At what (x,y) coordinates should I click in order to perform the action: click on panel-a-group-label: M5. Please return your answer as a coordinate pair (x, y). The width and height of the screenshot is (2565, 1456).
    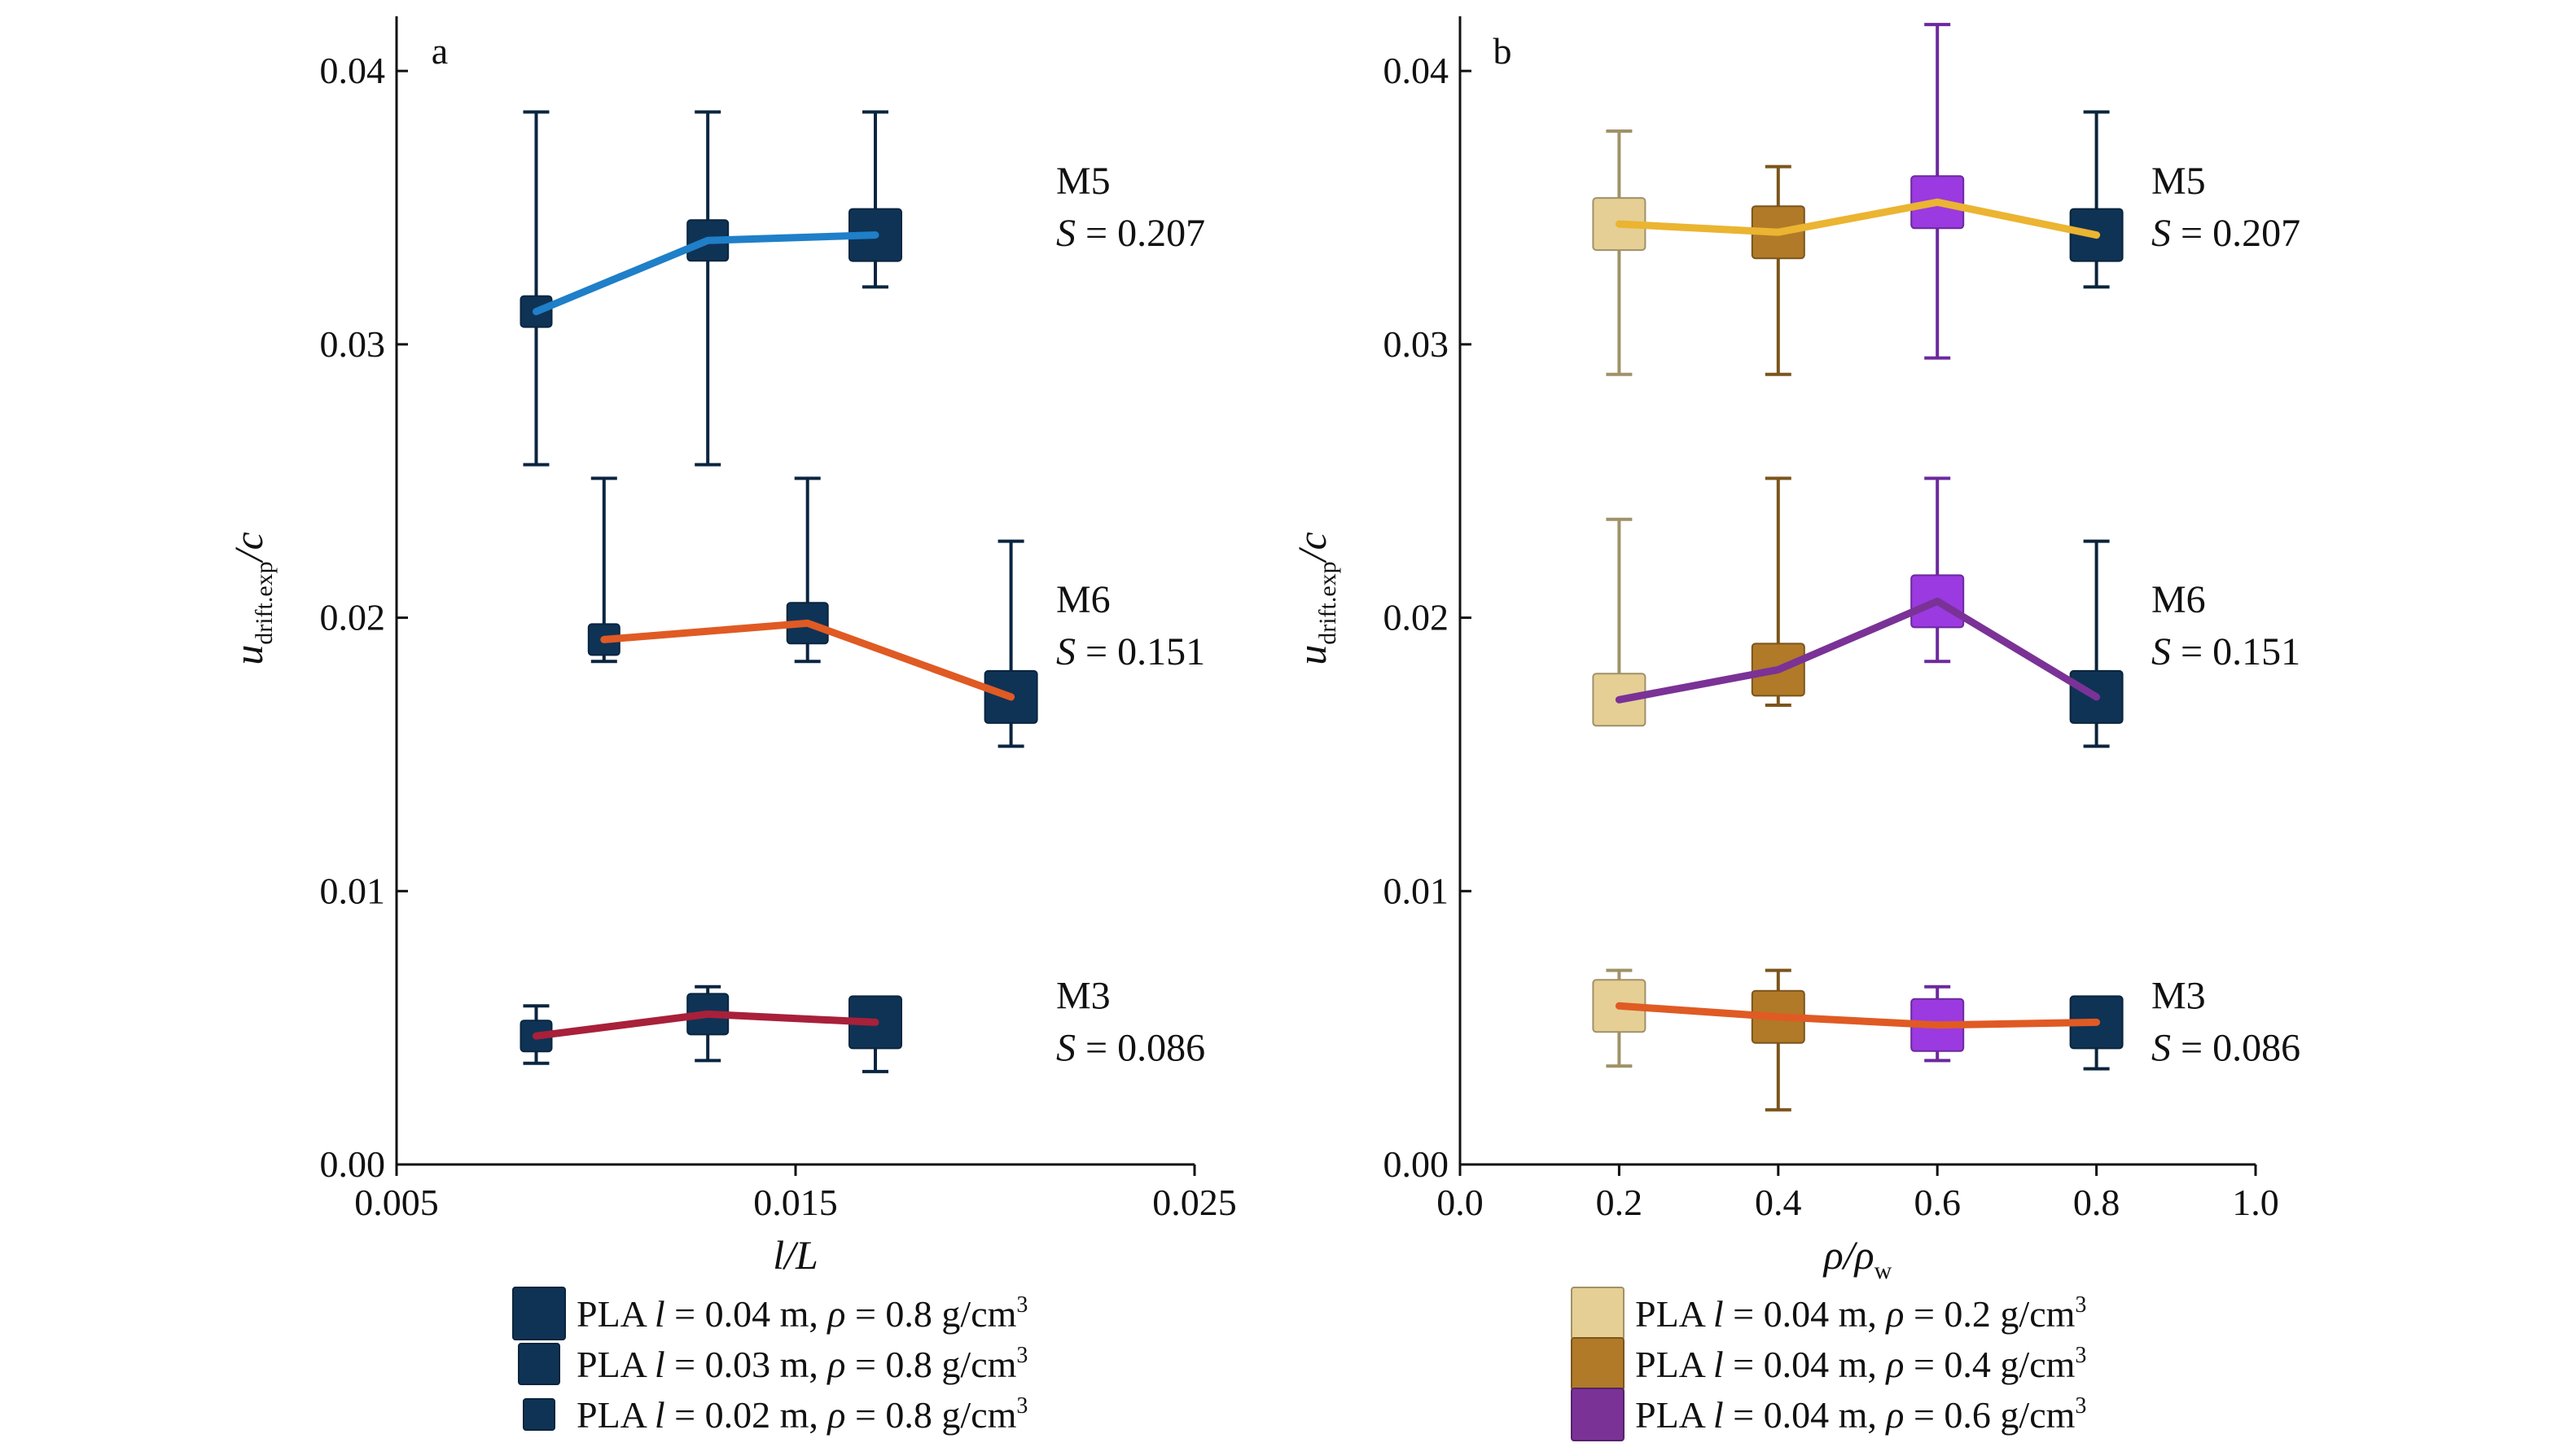
    Looking at the image, I should click on (1084, 181).